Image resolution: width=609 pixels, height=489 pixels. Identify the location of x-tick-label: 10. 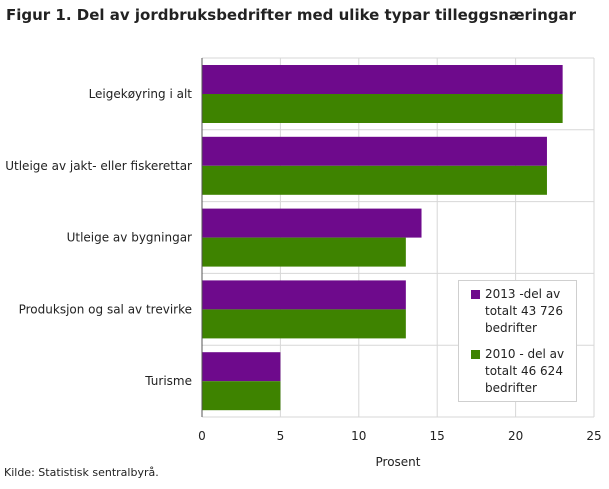
(358, 436).